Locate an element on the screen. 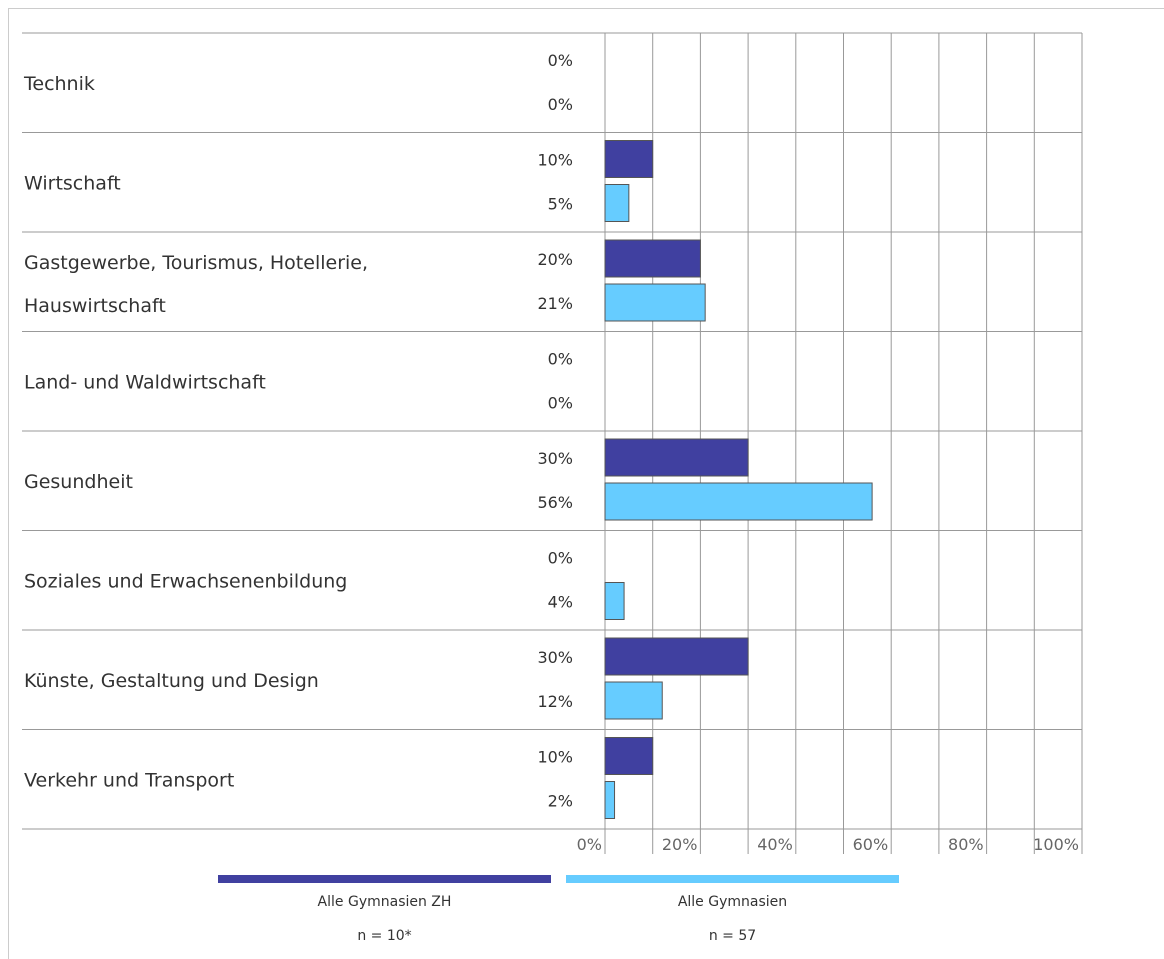 The width and height of the screenshot is (1164, 959). x-tick-label: 20% is located at coordinates (680, 844).